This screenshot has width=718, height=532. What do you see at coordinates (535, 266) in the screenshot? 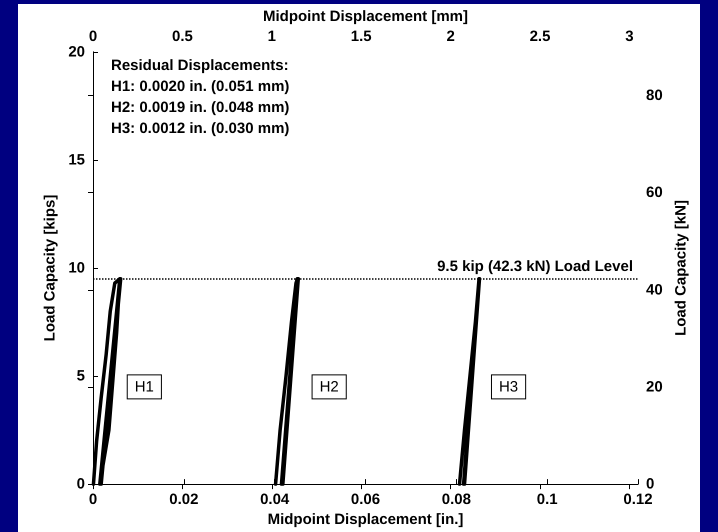
I see `ref-line-label: 9.5 kip (42.3 kN) Load Level` at bounding box center [535, 266].